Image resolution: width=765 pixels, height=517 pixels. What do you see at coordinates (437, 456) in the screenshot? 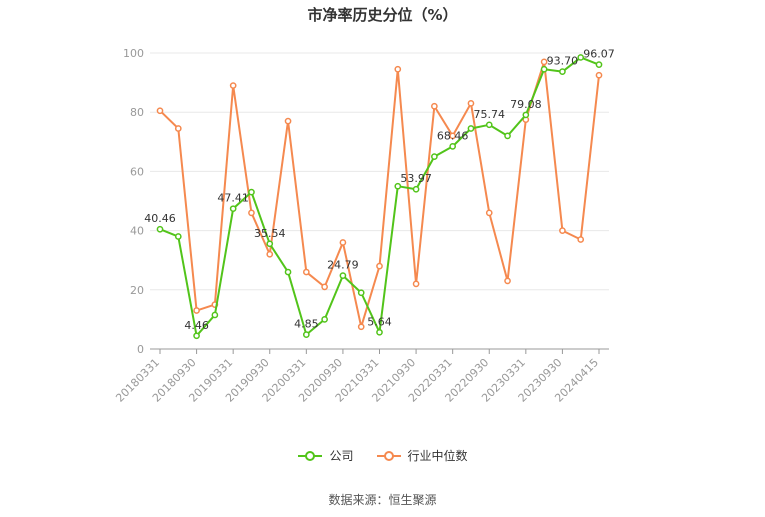
I see `legend-industry-label: 行业中位数` at bounding box center [437, 456].